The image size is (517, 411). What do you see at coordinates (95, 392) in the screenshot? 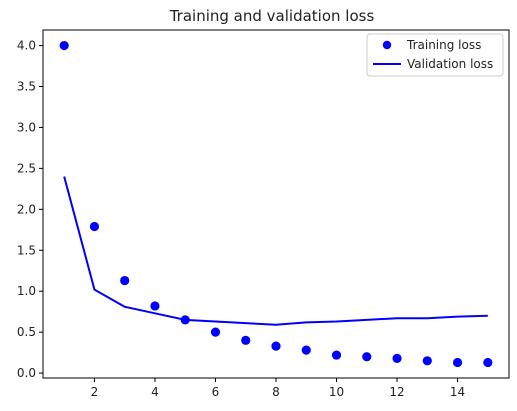
I see `x-tick-label: 2` at bounding box center [95, 392].